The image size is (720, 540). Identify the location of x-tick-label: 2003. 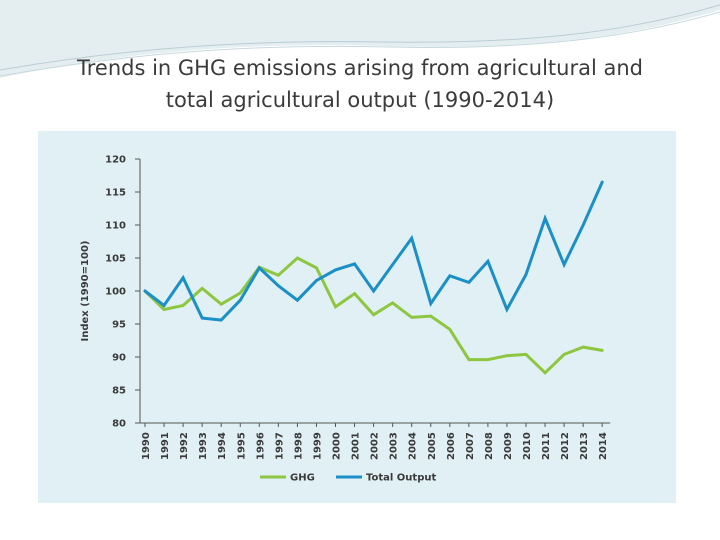
(394, 446).